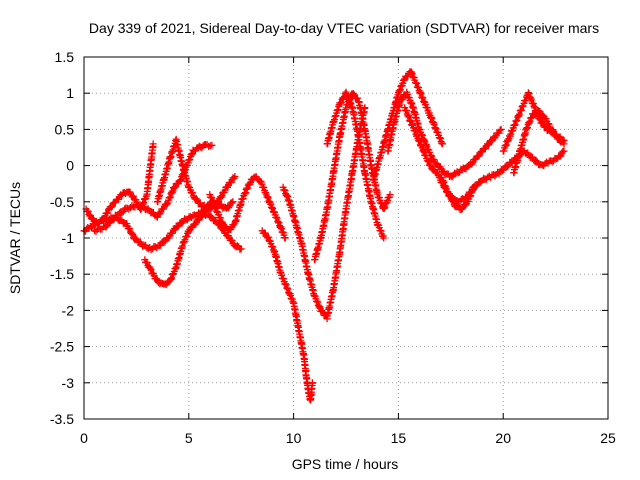  Describe the element at coordinates (68, 383) in the screenshot. I see `y-tick-label: -3` at that location.